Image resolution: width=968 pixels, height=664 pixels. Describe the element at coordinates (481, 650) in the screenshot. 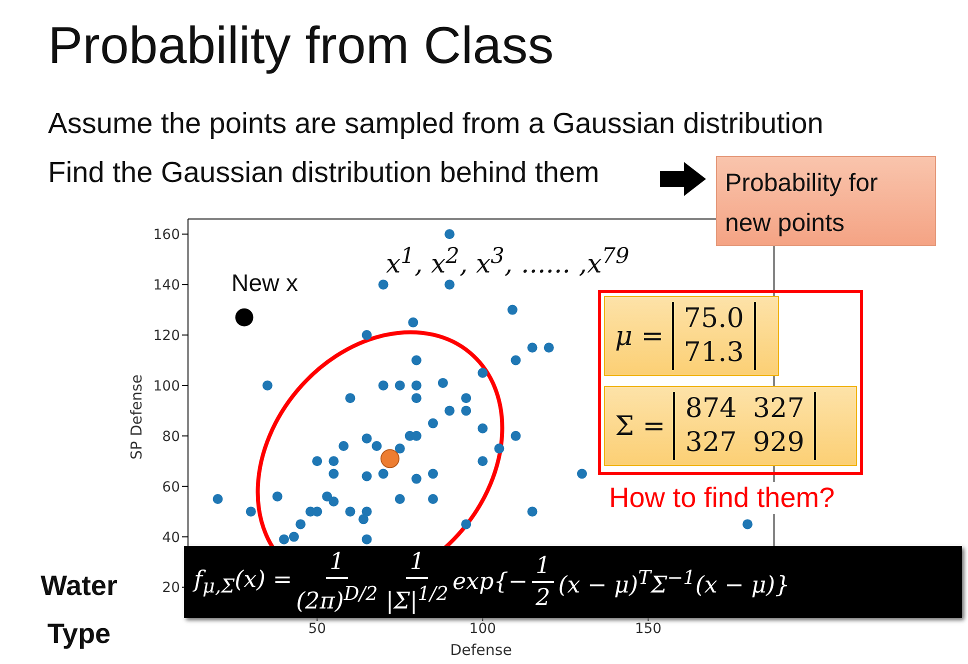

I see `x-axis-title: Defense` at that location.